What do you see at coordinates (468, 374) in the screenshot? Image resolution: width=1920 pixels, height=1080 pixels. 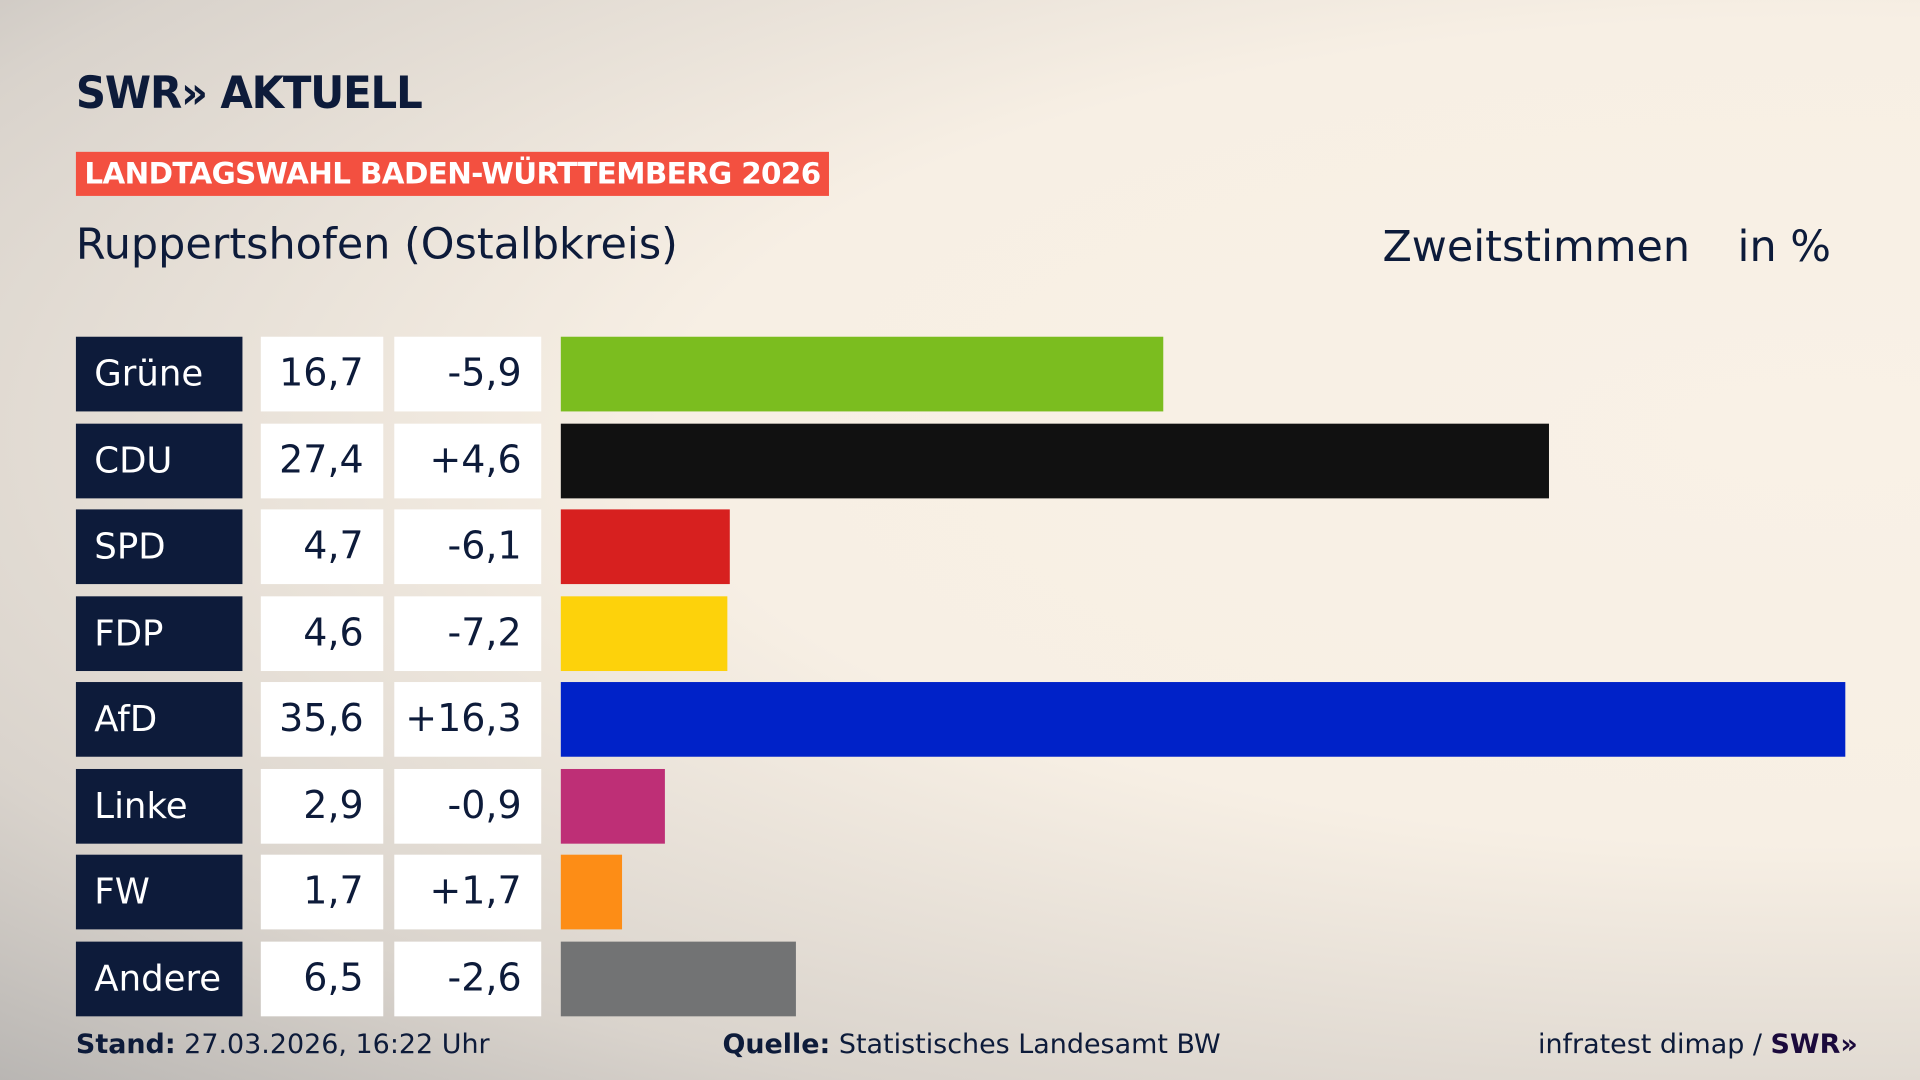 I see `diff-label: -5,9` at bounding box center [468, 374].